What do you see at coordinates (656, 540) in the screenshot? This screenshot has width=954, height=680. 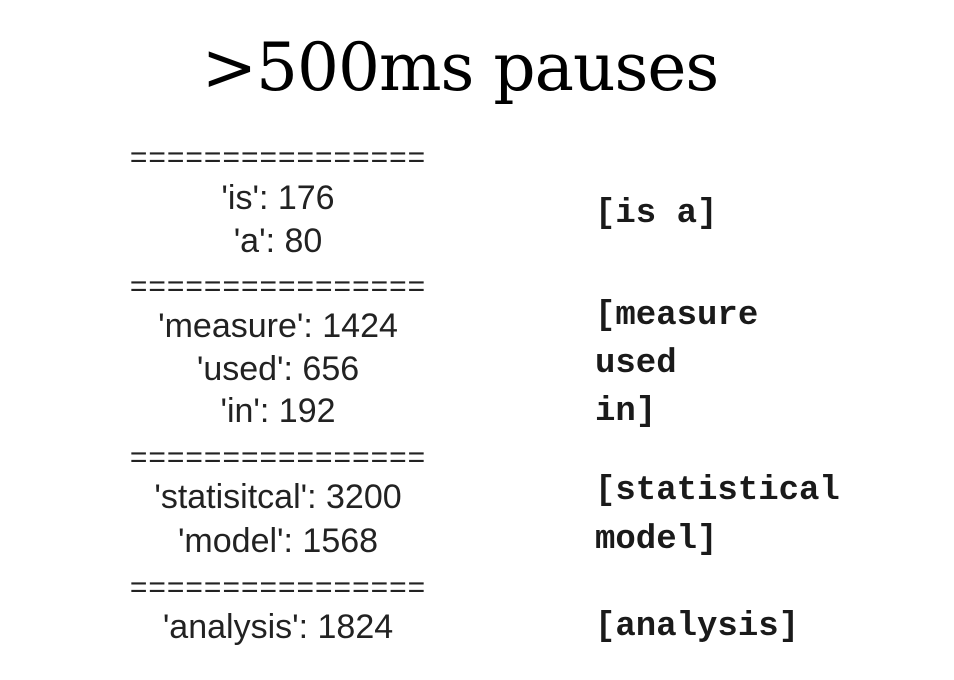 I see `phrase-statistical-line-2: model]` at bounding box center [656, 540].